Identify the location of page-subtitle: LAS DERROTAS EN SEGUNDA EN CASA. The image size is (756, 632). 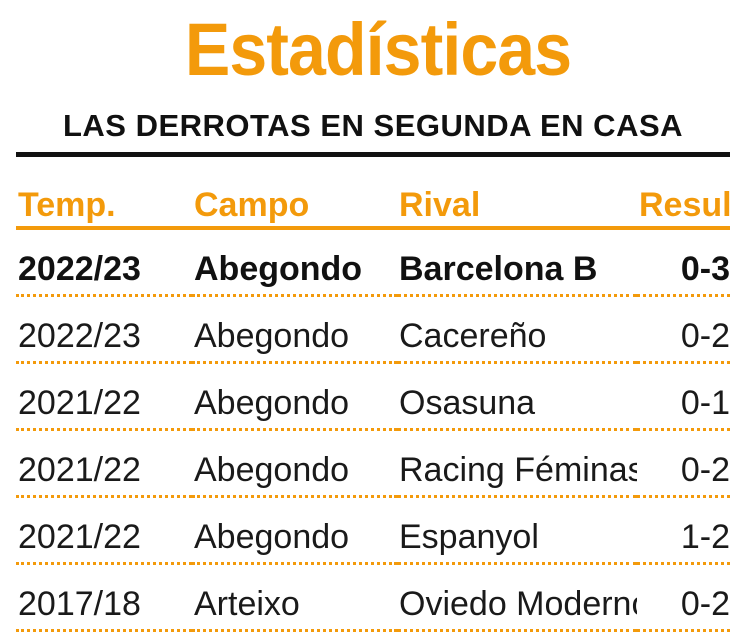
(373, 125).